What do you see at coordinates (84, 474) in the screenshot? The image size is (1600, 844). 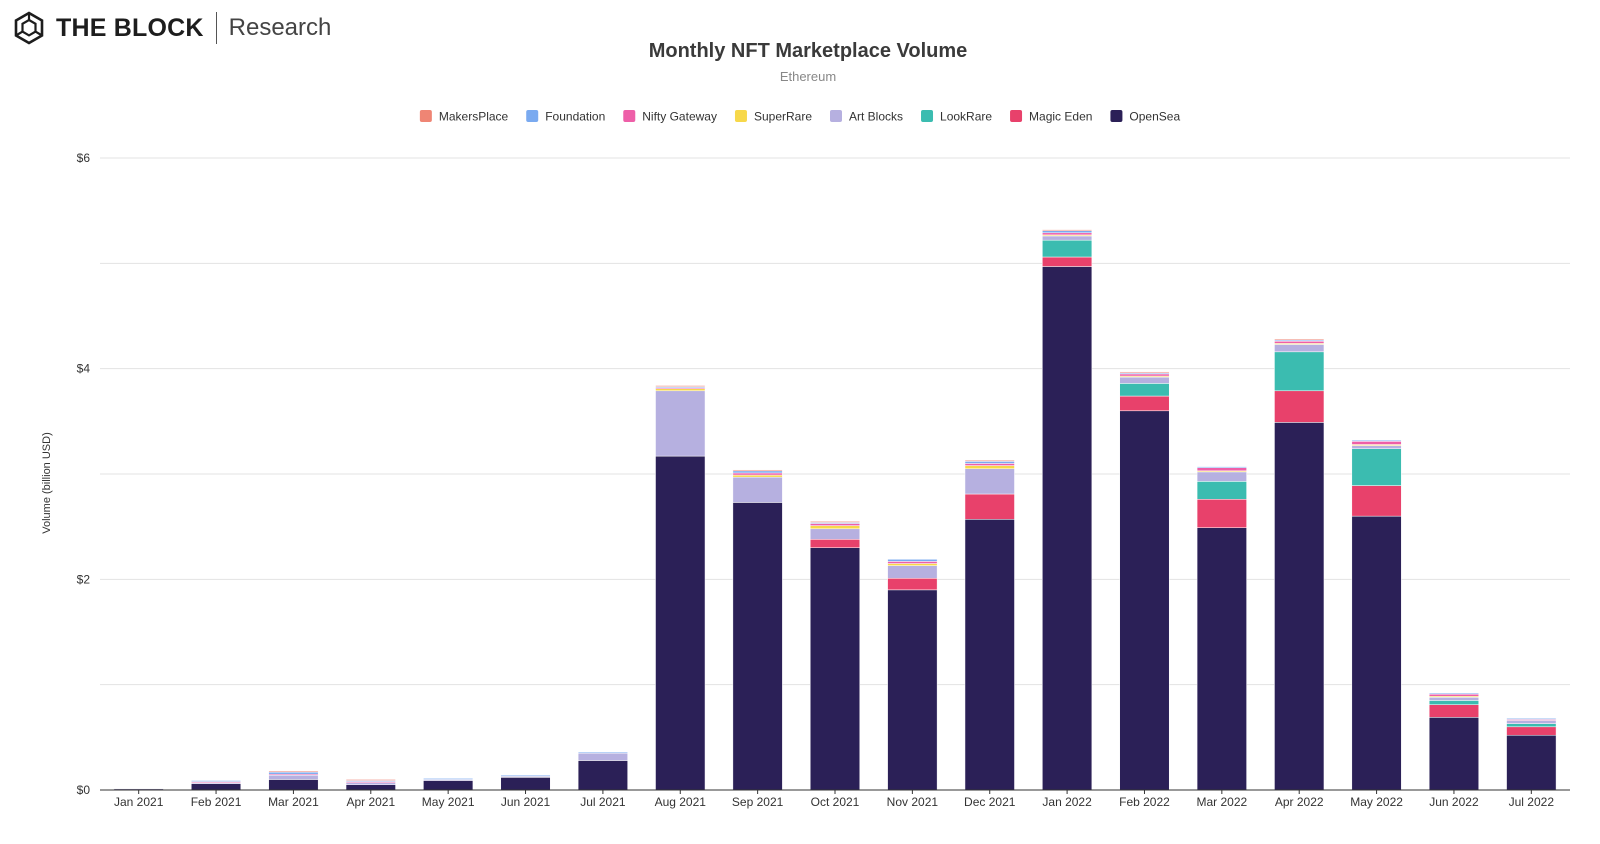 I see `y-axis-ticks: $0 $2 $4 $6` at bounding box center [84, 474].